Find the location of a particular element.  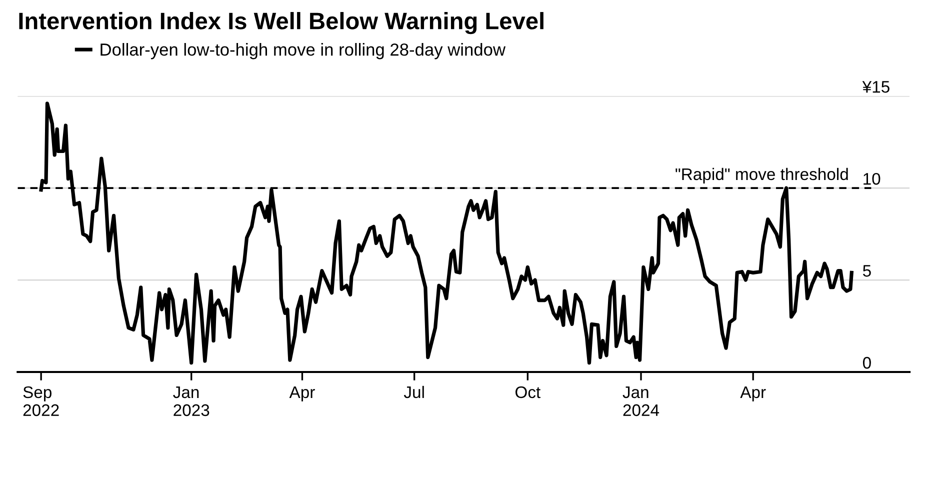

y-tick-label: 0 is located at coordinates (866, 362).